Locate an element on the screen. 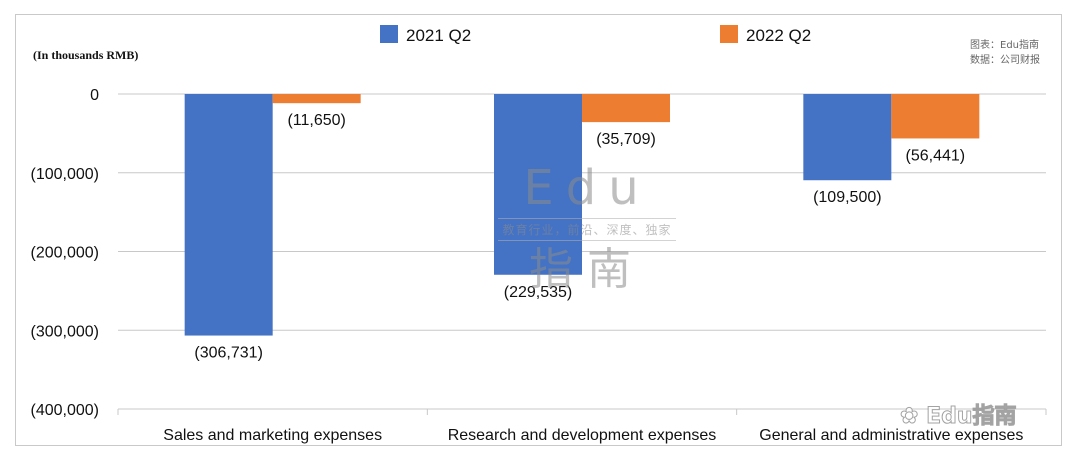 Image resolution: width=1080 pixels, height=465 pixels. data-label: (229,535) is located at coordinates (538, 292).